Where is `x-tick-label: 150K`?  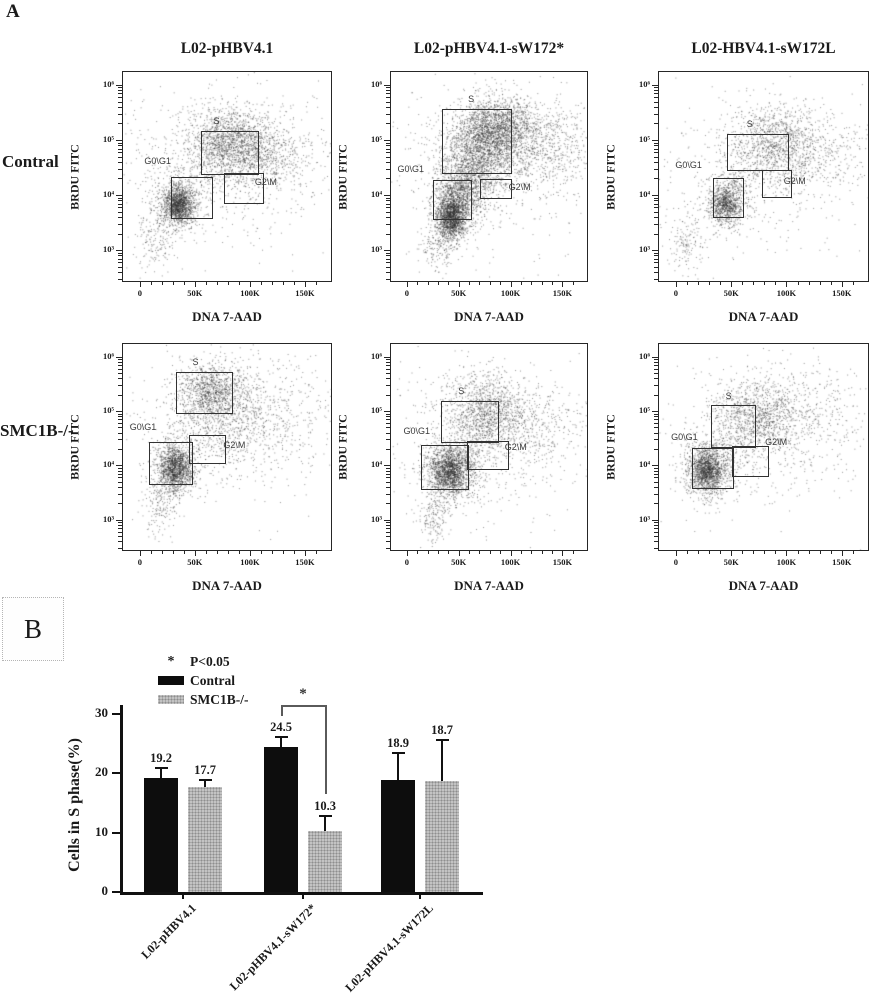 x-tick-label: 150K is located at coordinates (562, 293).